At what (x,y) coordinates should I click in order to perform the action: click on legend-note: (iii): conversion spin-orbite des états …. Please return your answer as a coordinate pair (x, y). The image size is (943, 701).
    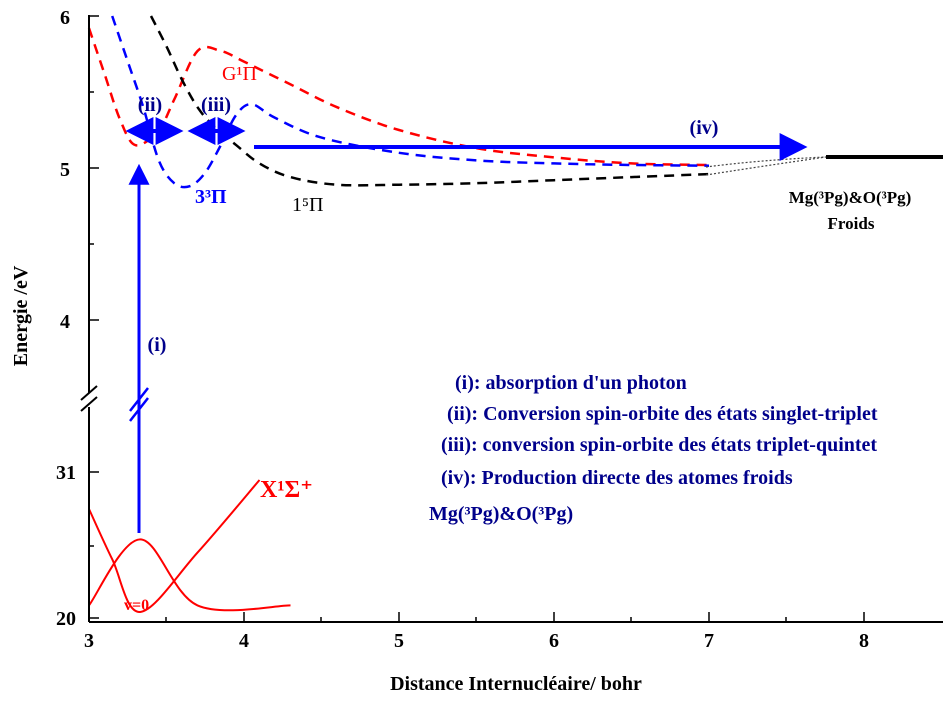
    Looking at the image, I should click on (659, 445).